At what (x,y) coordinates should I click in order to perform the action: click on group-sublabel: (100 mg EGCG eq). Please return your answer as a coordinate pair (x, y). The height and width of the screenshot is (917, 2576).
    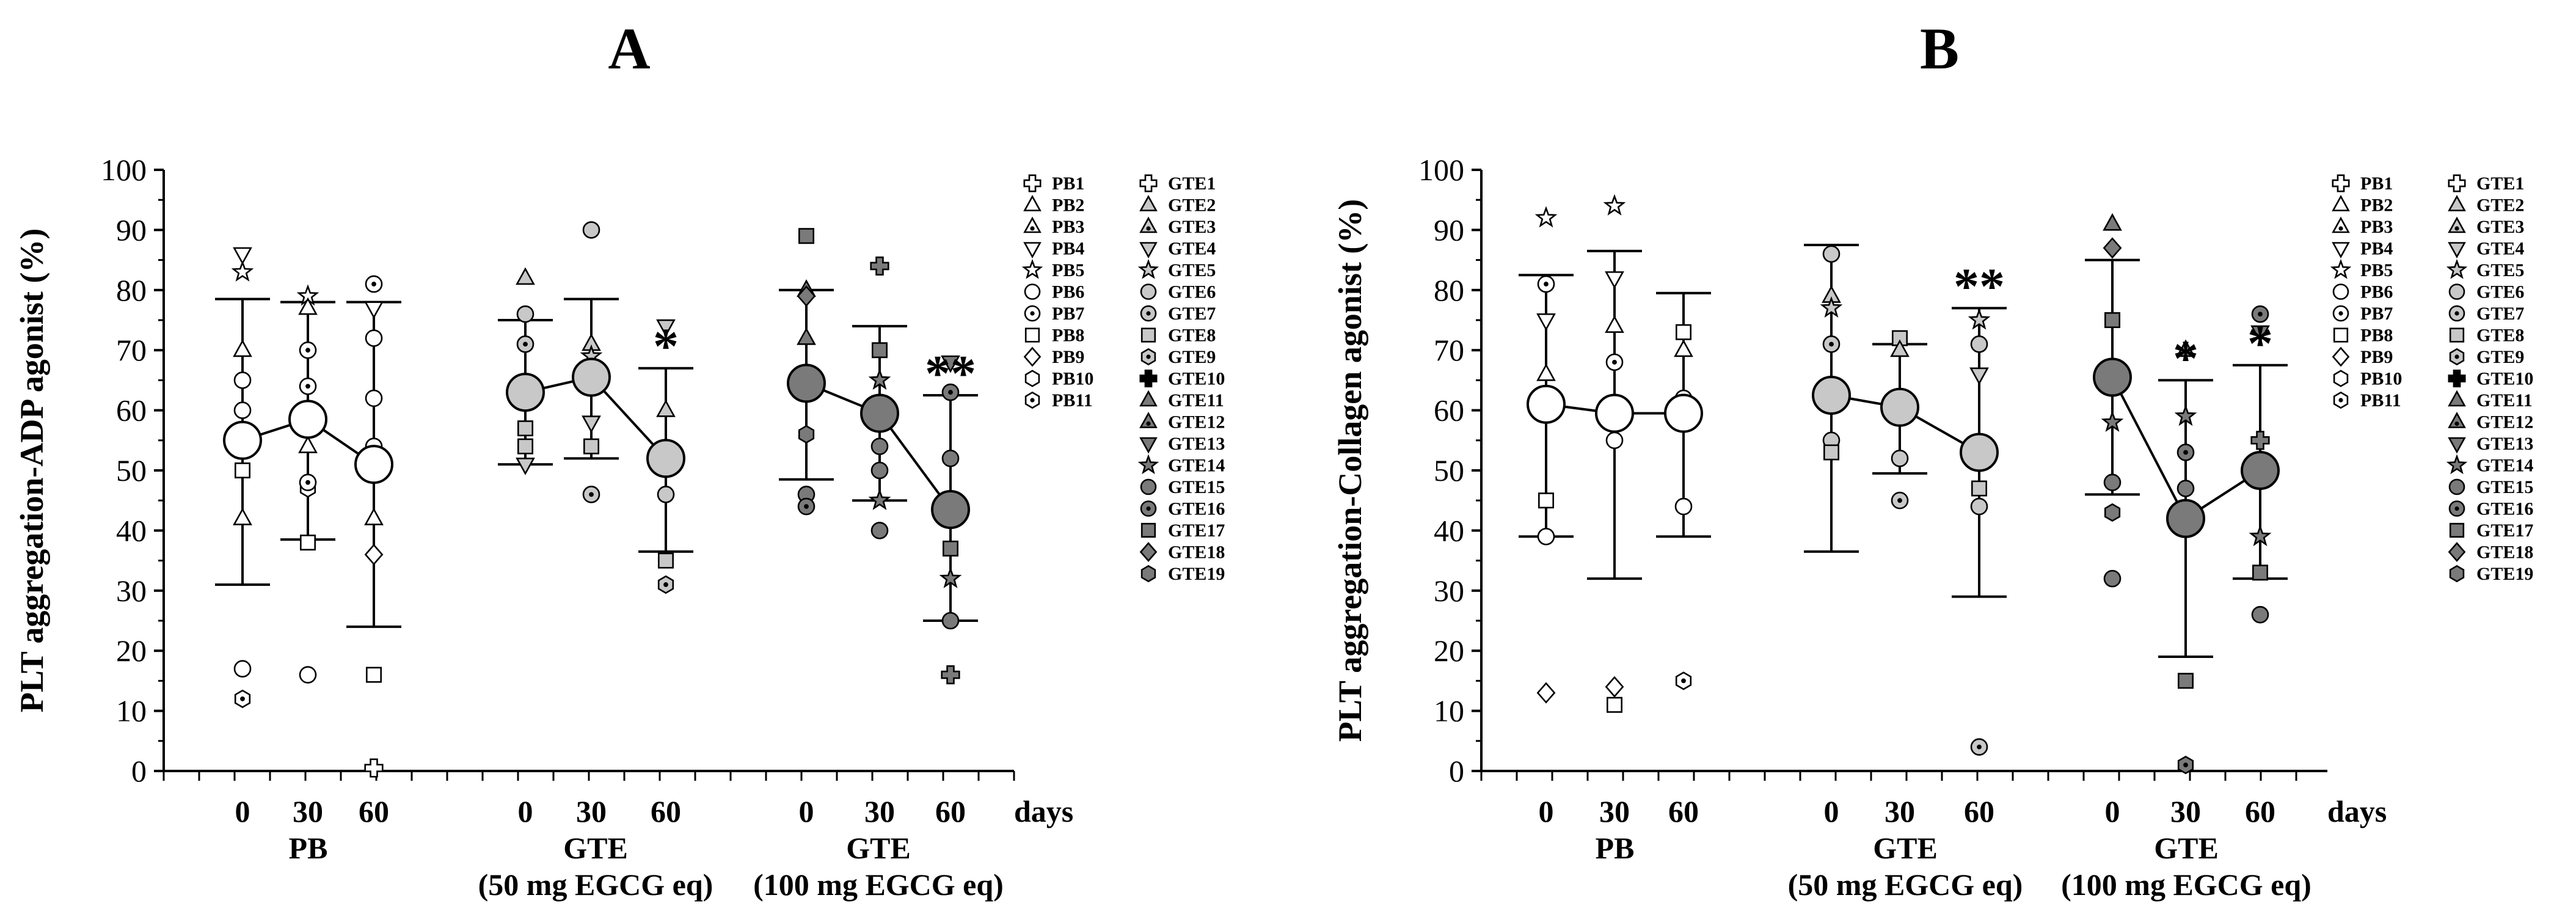
    Looking at the image, I should click on (2186, 885).